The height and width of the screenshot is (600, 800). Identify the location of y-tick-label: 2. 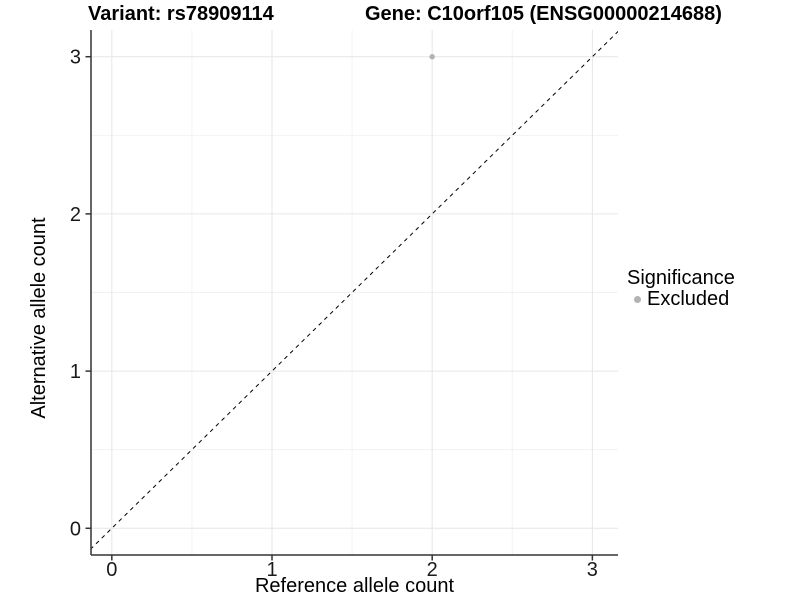
(75, 215).